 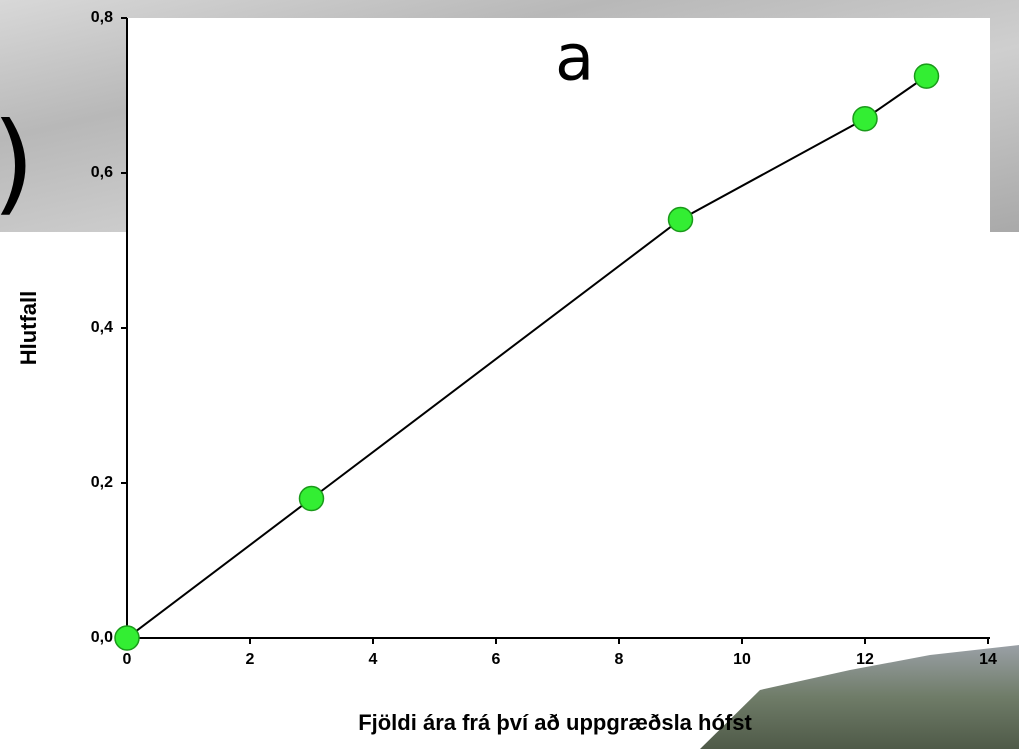 What do you see at coordinates (373, 659) in the screenshot?
I see `x-tick-label: 4` at bounding box center [373, 659].